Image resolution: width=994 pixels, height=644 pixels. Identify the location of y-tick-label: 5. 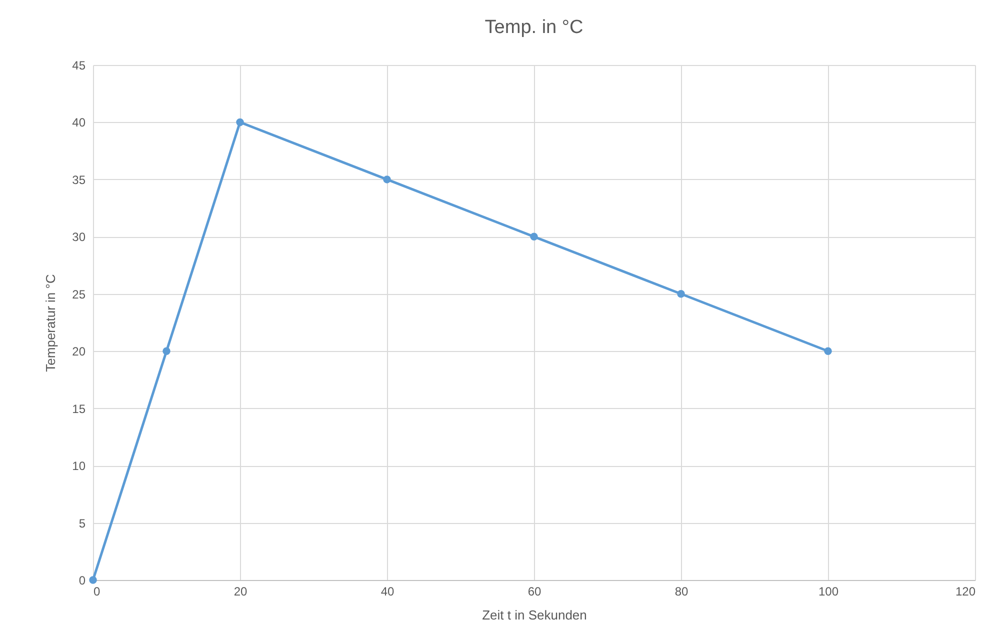
(82, 523).